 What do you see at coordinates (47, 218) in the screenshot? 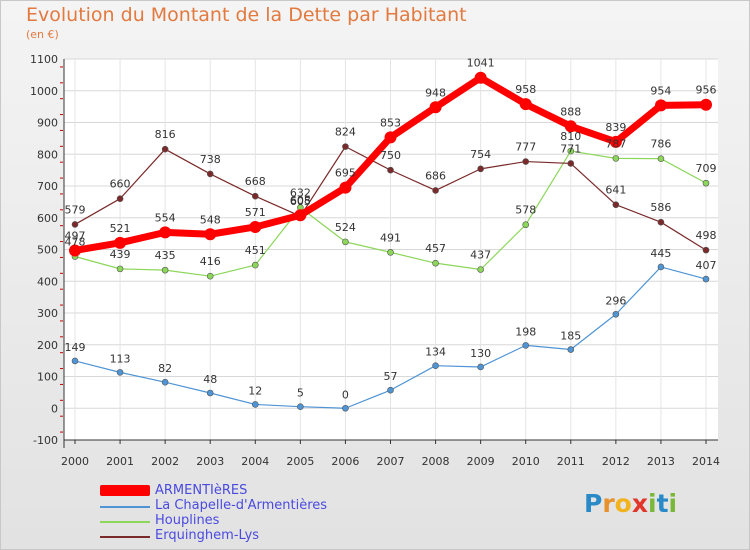
I see `y-tick-label: 600` at bounding box center [47, 218].